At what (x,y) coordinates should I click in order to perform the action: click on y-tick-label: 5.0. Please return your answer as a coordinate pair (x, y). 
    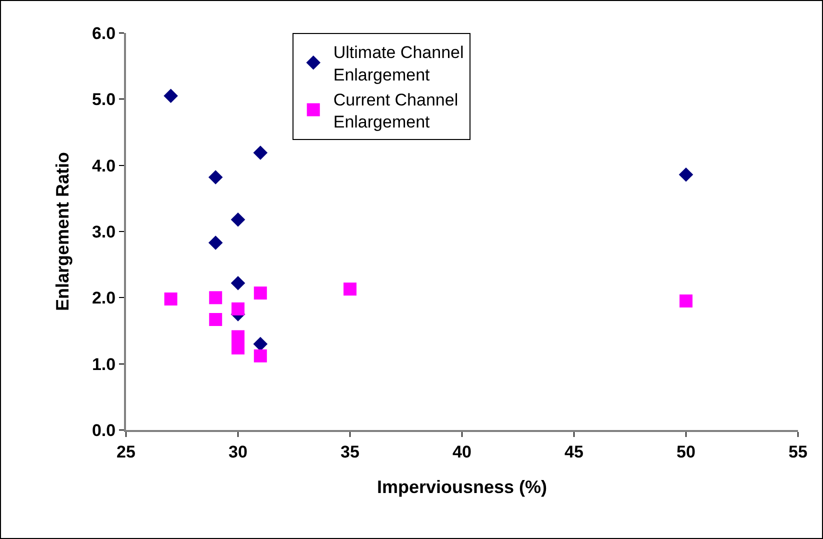
    Looking at the image, I should click on (104, 100).